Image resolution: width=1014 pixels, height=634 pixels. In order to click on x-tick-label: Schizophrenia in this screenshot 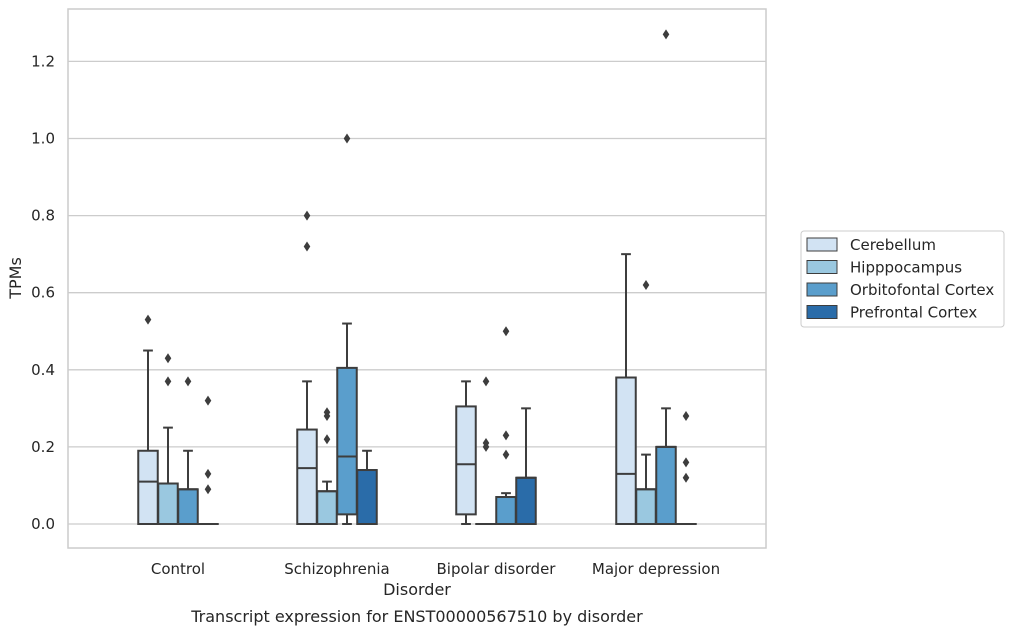, I will do `click(336, 569)`.